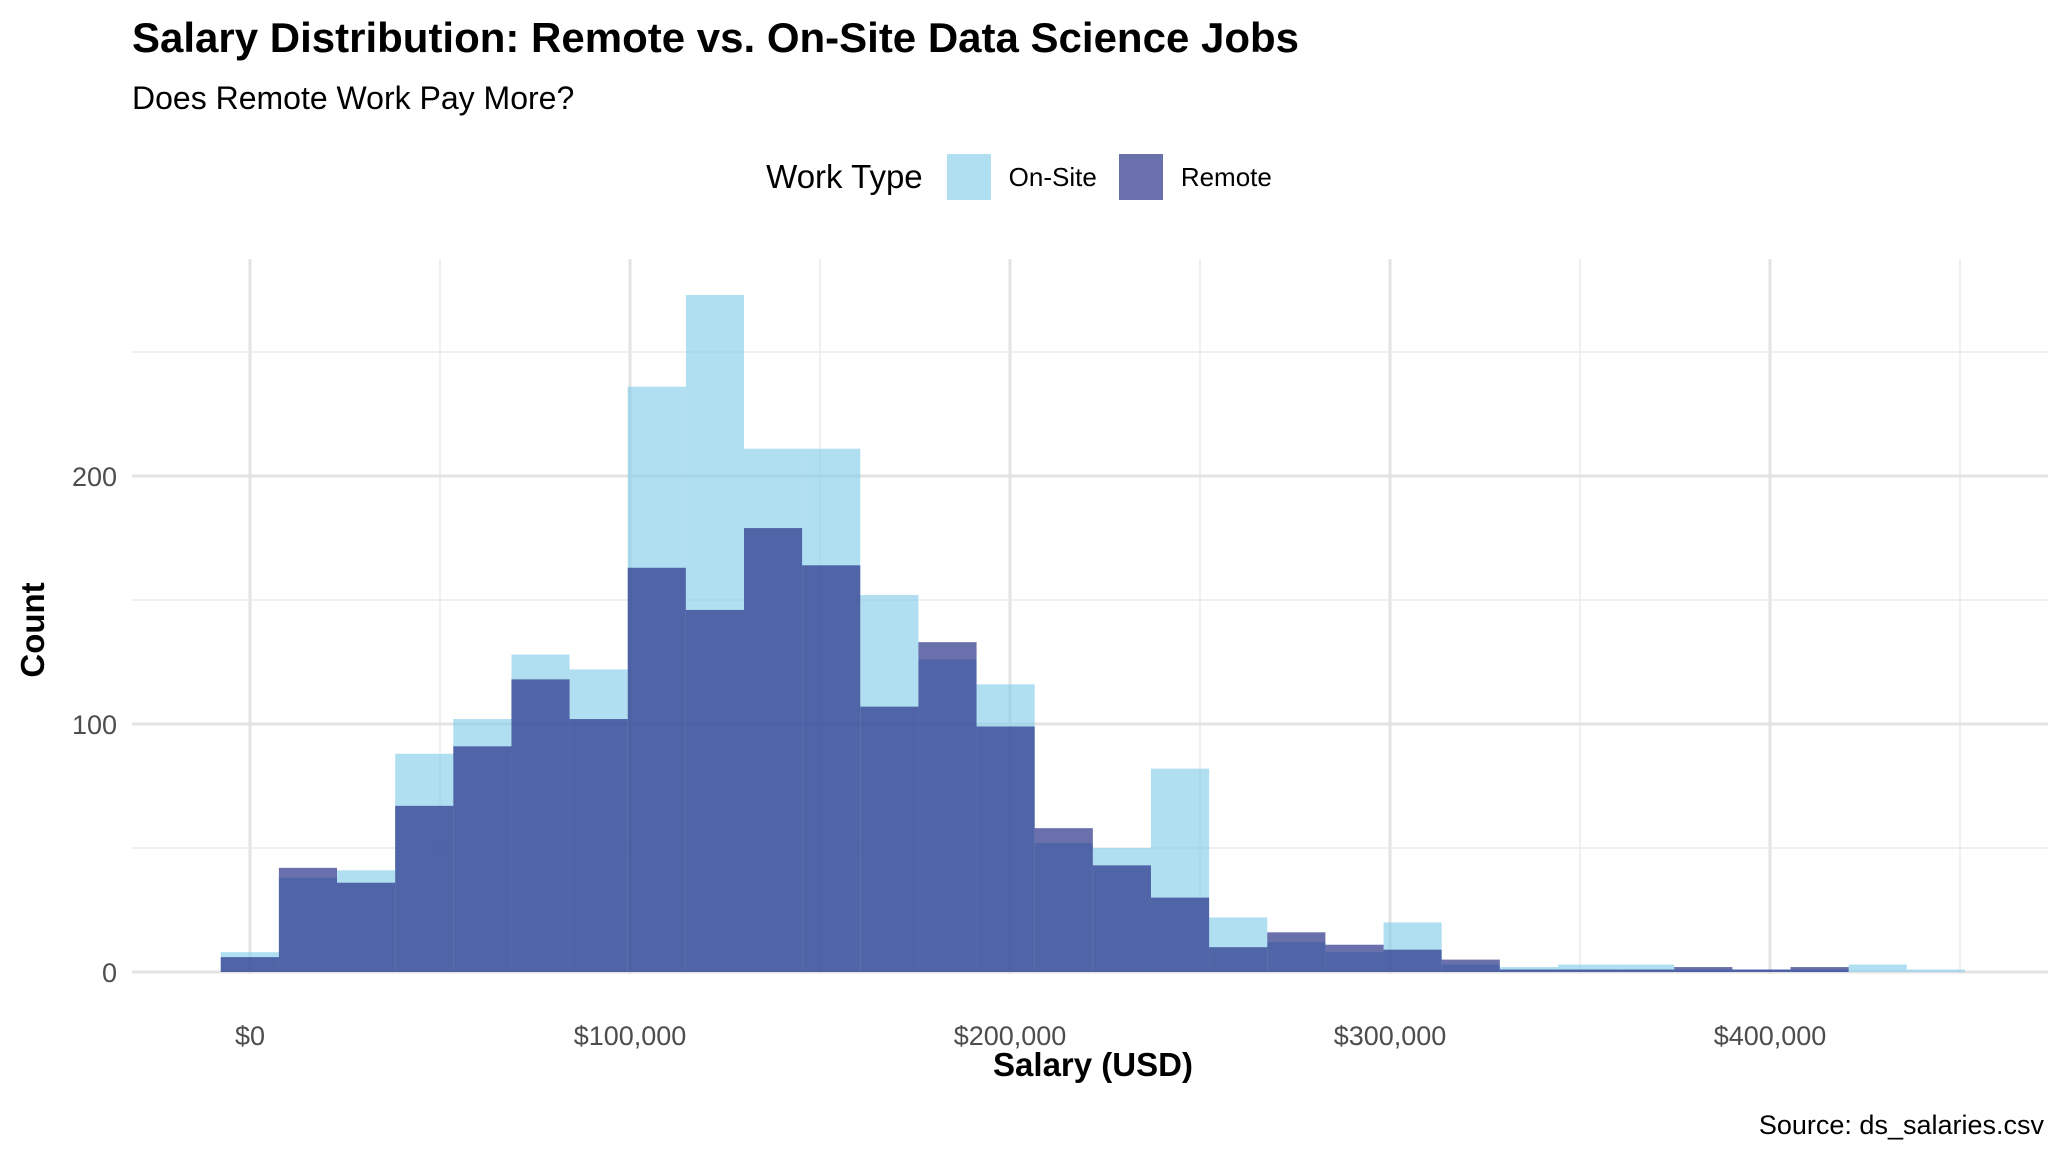 This screenshot has width=2060, height=1154. Describe the element at coordinates (630, 1036) in the screenshot. I see `x-tick-label: $100,000` at that location.